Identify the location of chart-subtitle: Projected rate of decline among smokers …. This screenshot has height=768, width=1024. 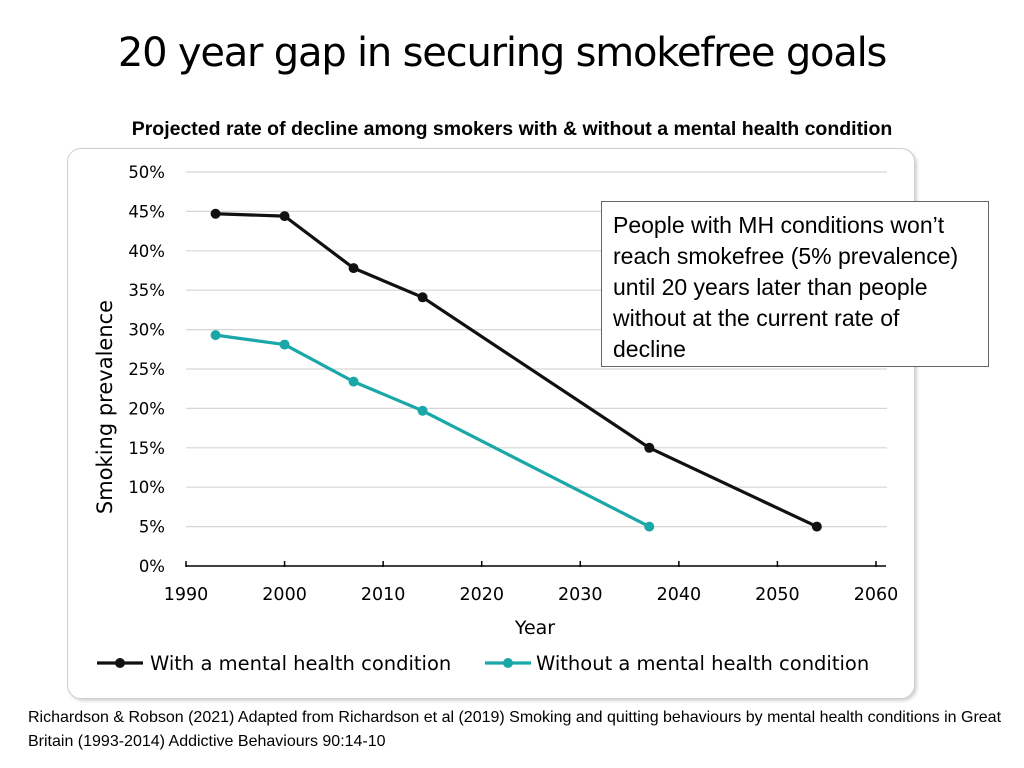
(512, 129).